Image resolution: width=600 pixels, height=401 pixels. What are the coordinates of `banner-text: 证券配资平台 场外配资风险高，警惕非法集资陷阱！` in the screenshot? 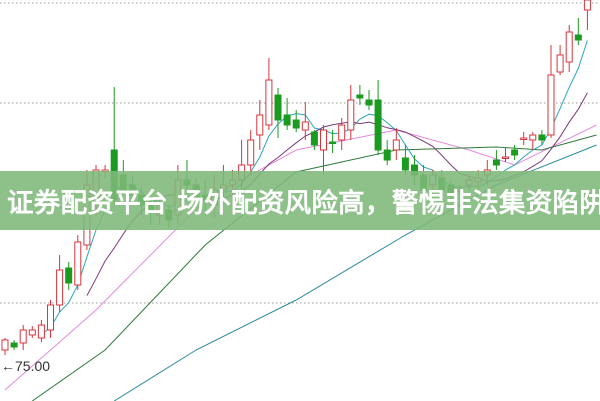 It's located at (303, 203).